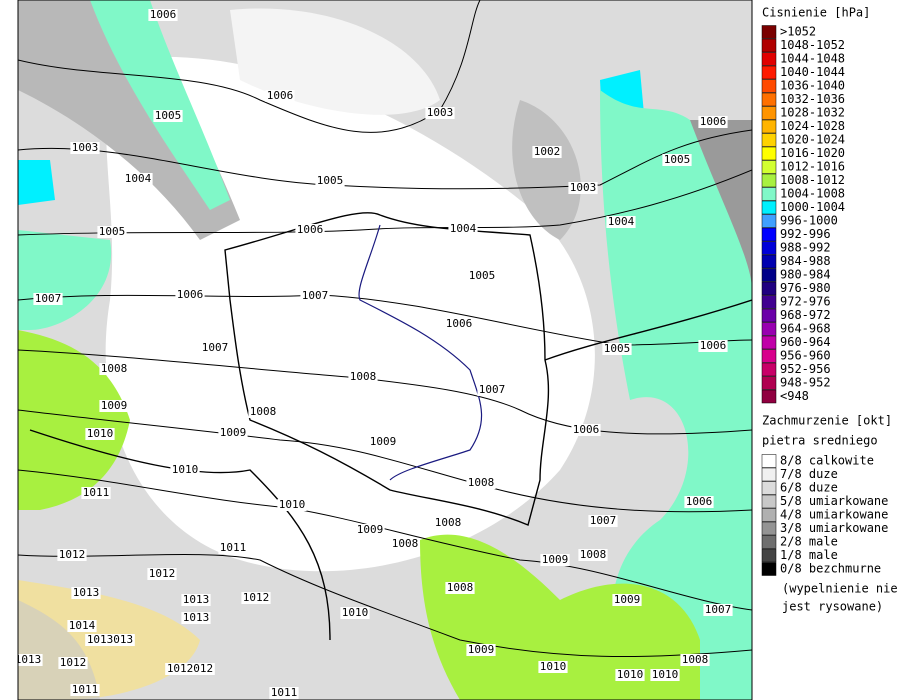 The width and height of the screenshot is (900, 700). Describe the element at coordinates (196, 599) in the screenshot. I see `isobar-label: 1013` at that location.